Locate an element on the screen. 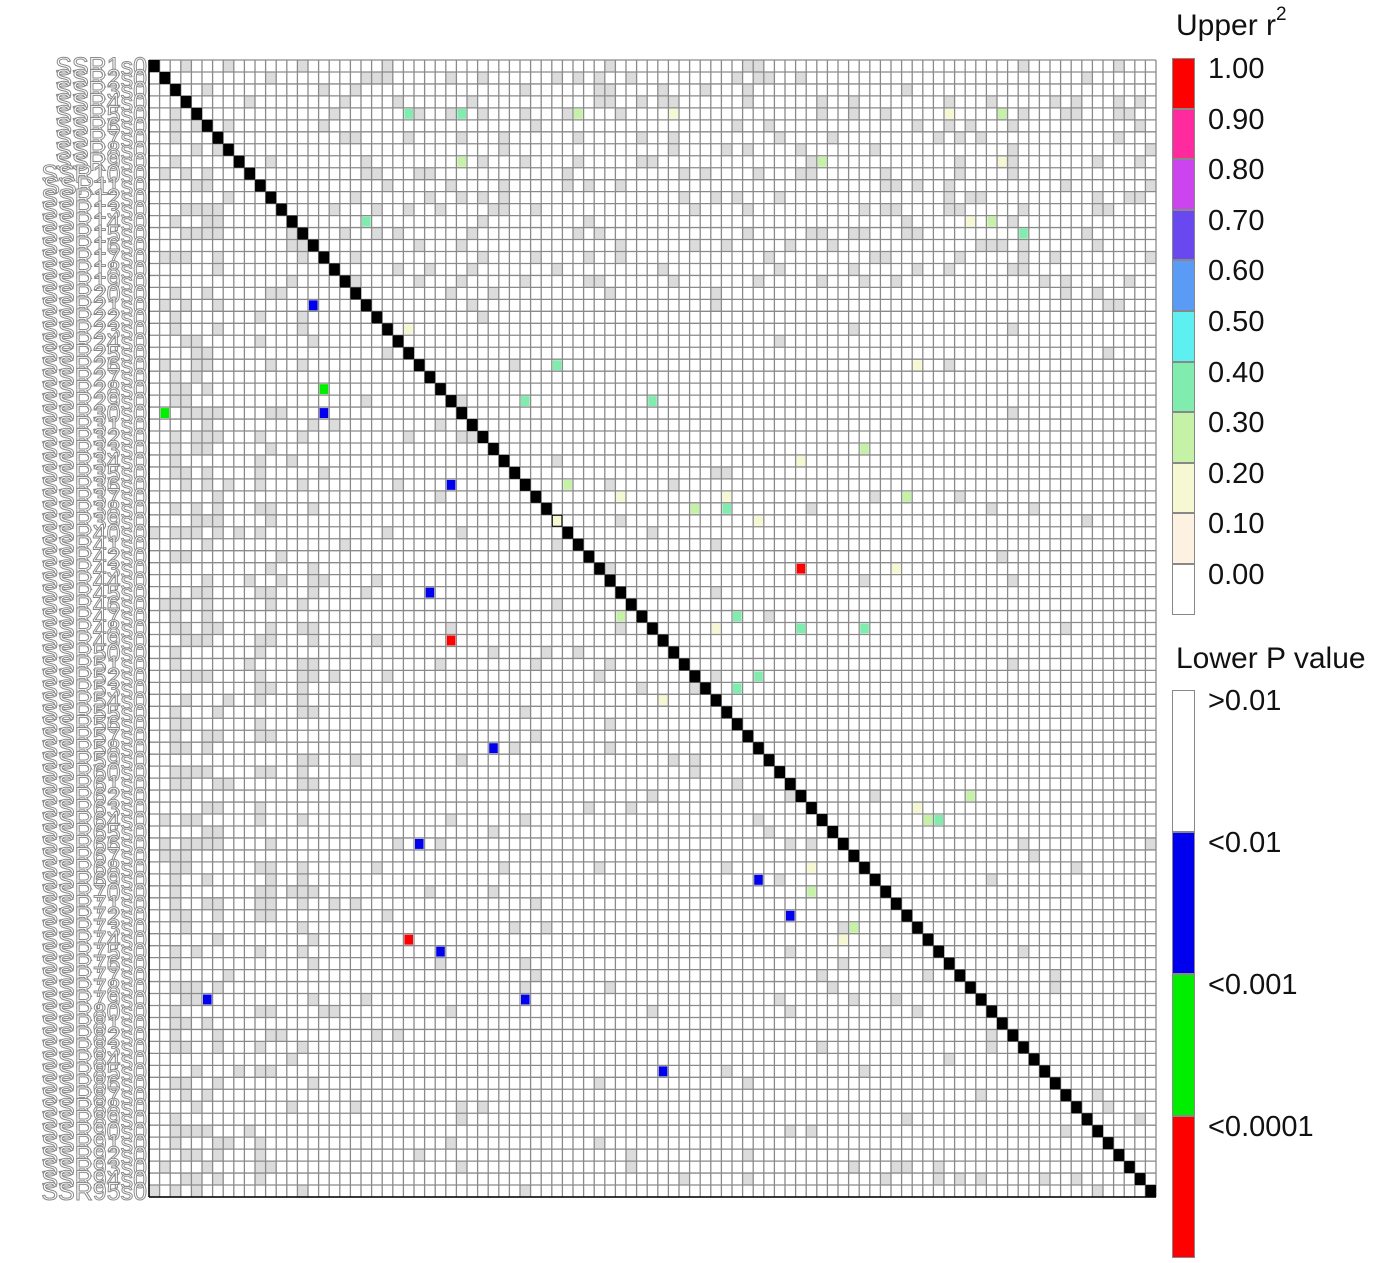 The width and height of the screenshot is (1400, 1263). upper-legend-label: 0.70 is located at coordinates (1236, 220).